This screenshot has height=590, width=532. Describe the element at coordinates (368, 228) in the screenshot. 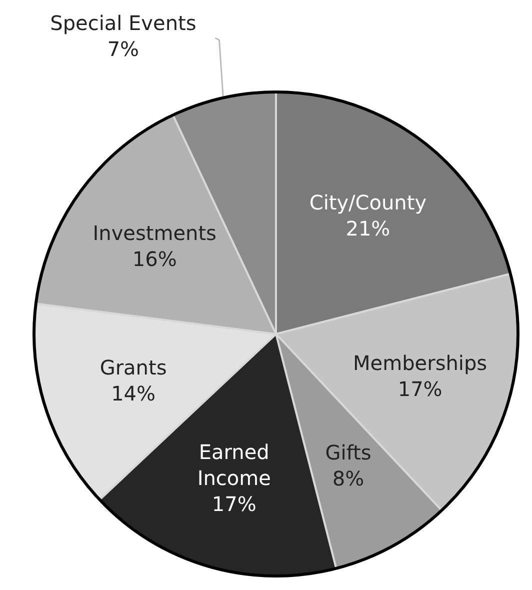

I see `data-label: 21%` at that location.